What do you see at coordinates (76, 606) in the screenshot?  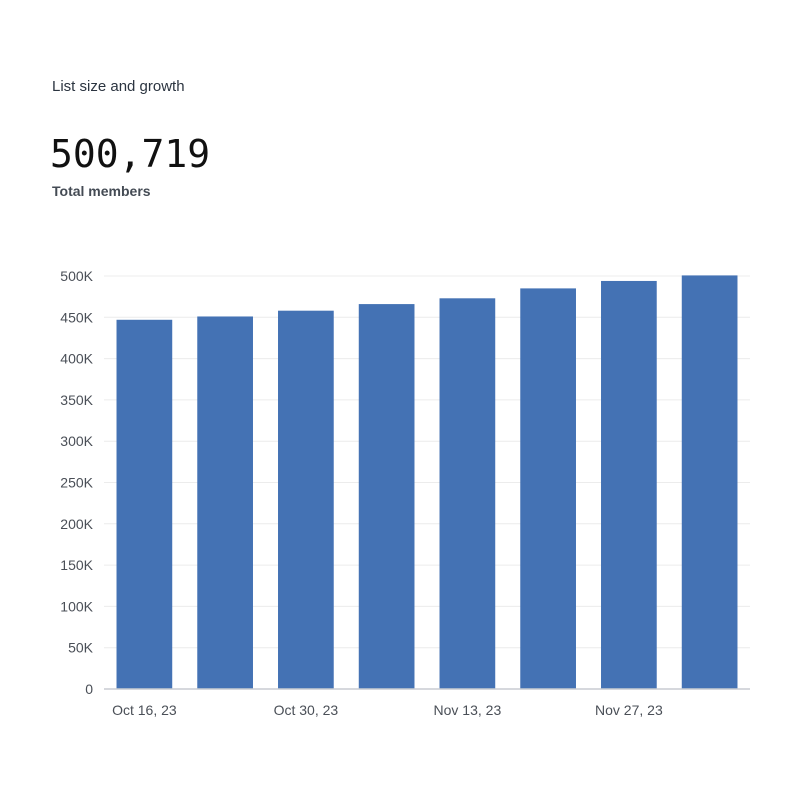 I see `y-tick-label: 100K` at bounding box center [76, 606].